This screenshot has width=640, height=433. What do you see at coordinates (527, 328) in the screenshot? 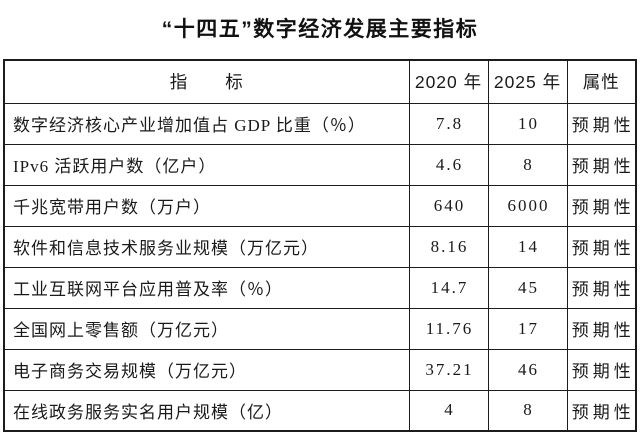
I see `cell-2025: 17` at bounding box center [527, 328].